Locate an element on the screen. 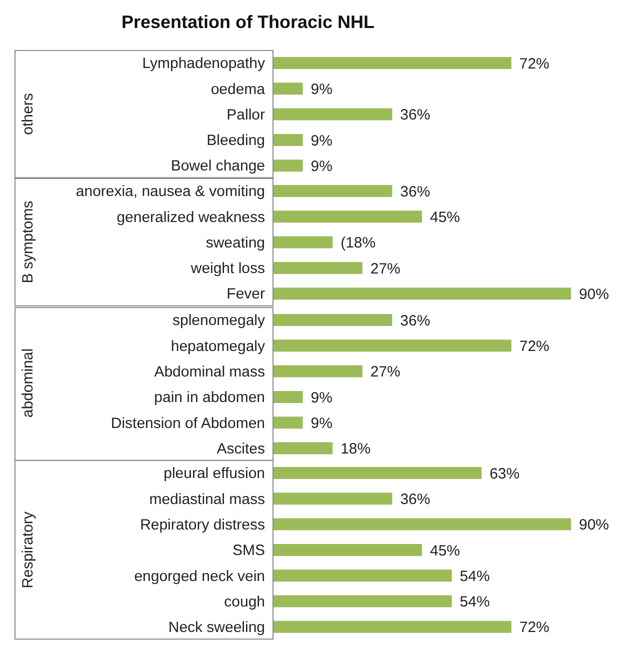 The width and height of the screenshot is (621, 658). y-tick-label: sweating is located at coordinates (236, 243).